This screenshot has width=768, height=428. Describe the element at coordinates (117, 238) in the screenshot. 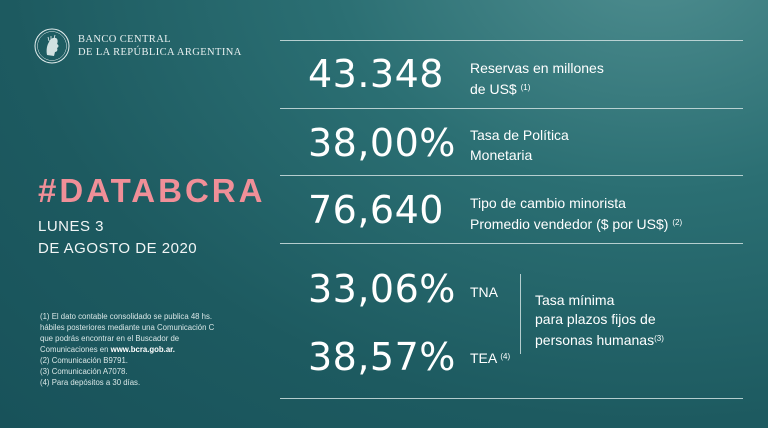

I see `date-block: LUNES 3 DE AGOSTO DE 2020` at that location.